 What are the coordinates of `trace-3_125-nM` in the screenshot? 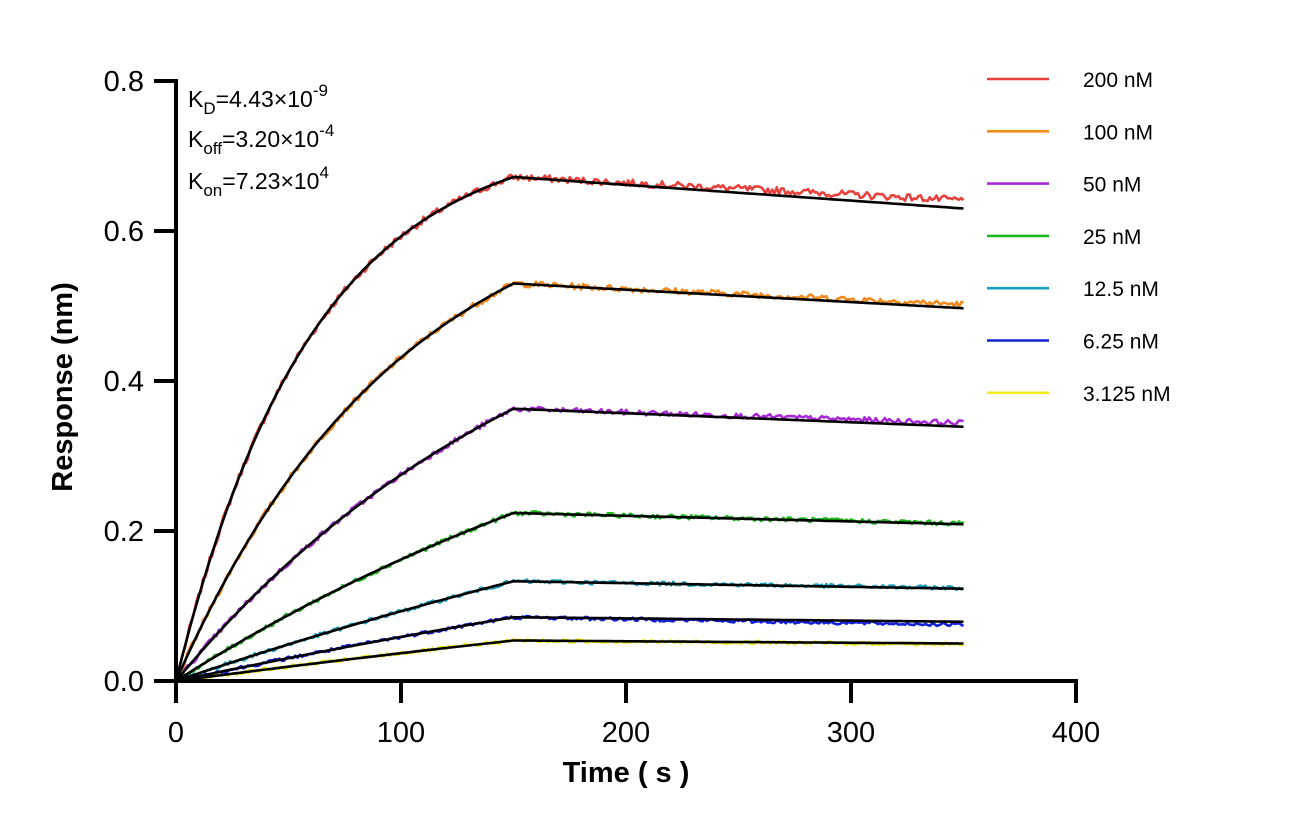 It's located at (569, 660).